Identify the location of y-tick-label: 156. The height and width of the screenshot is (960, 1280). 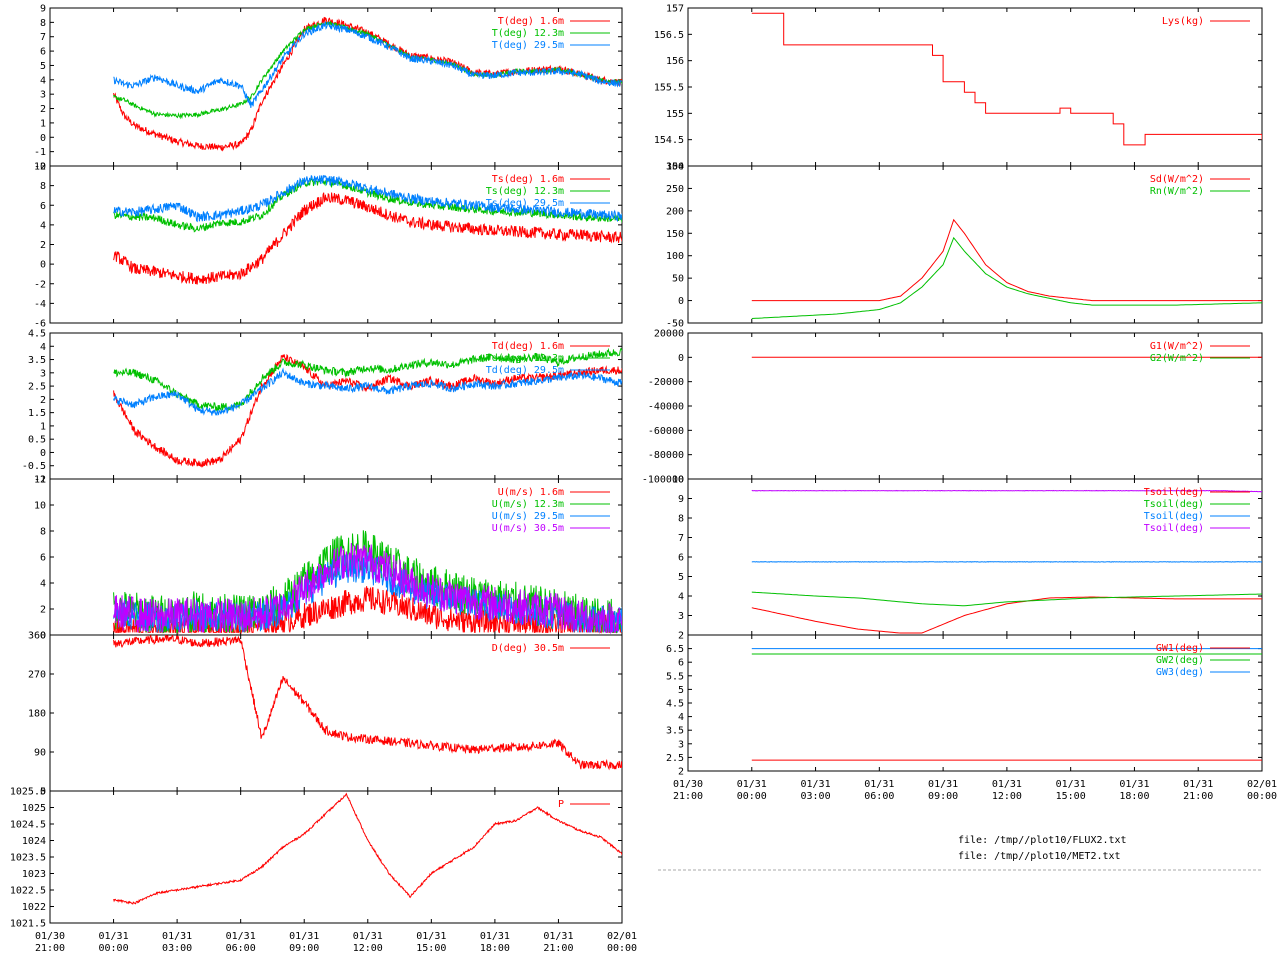
(675, 61).